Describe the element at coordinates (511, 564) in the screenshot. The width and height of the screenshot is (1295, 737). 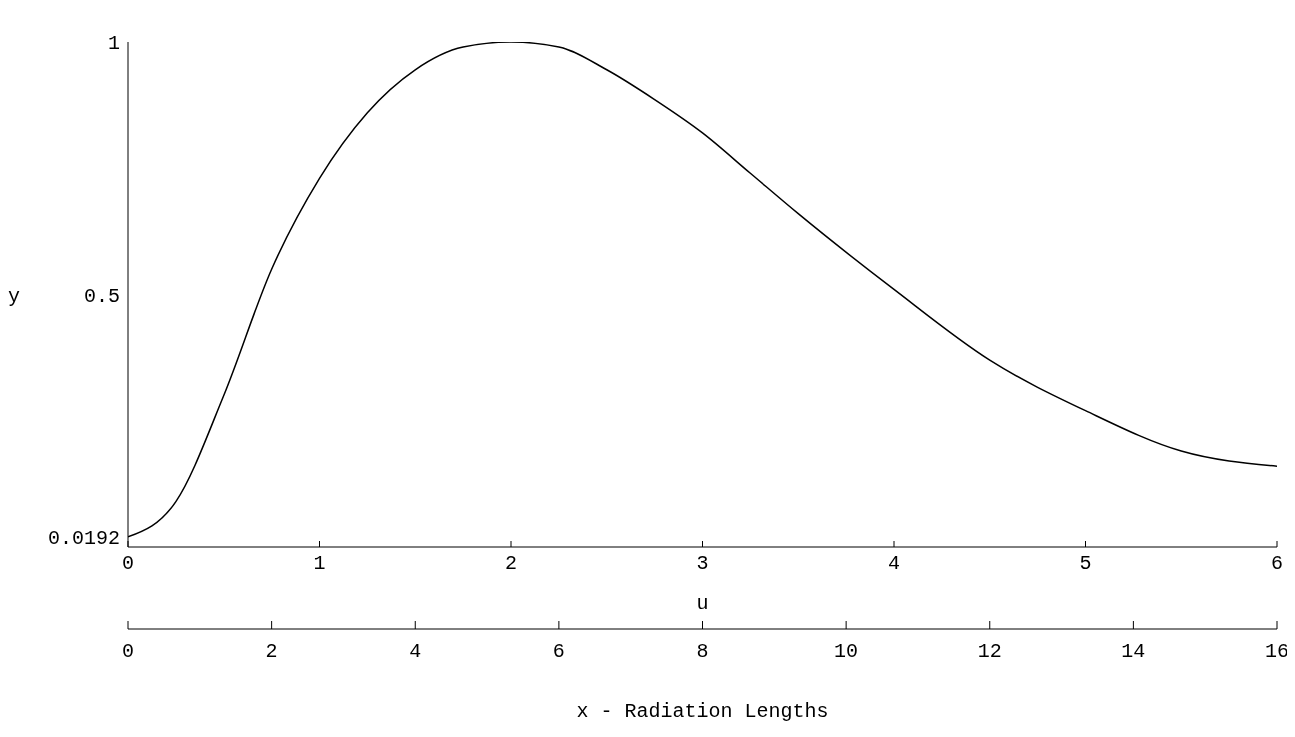
I see `x-tick-label: 2` at that location.